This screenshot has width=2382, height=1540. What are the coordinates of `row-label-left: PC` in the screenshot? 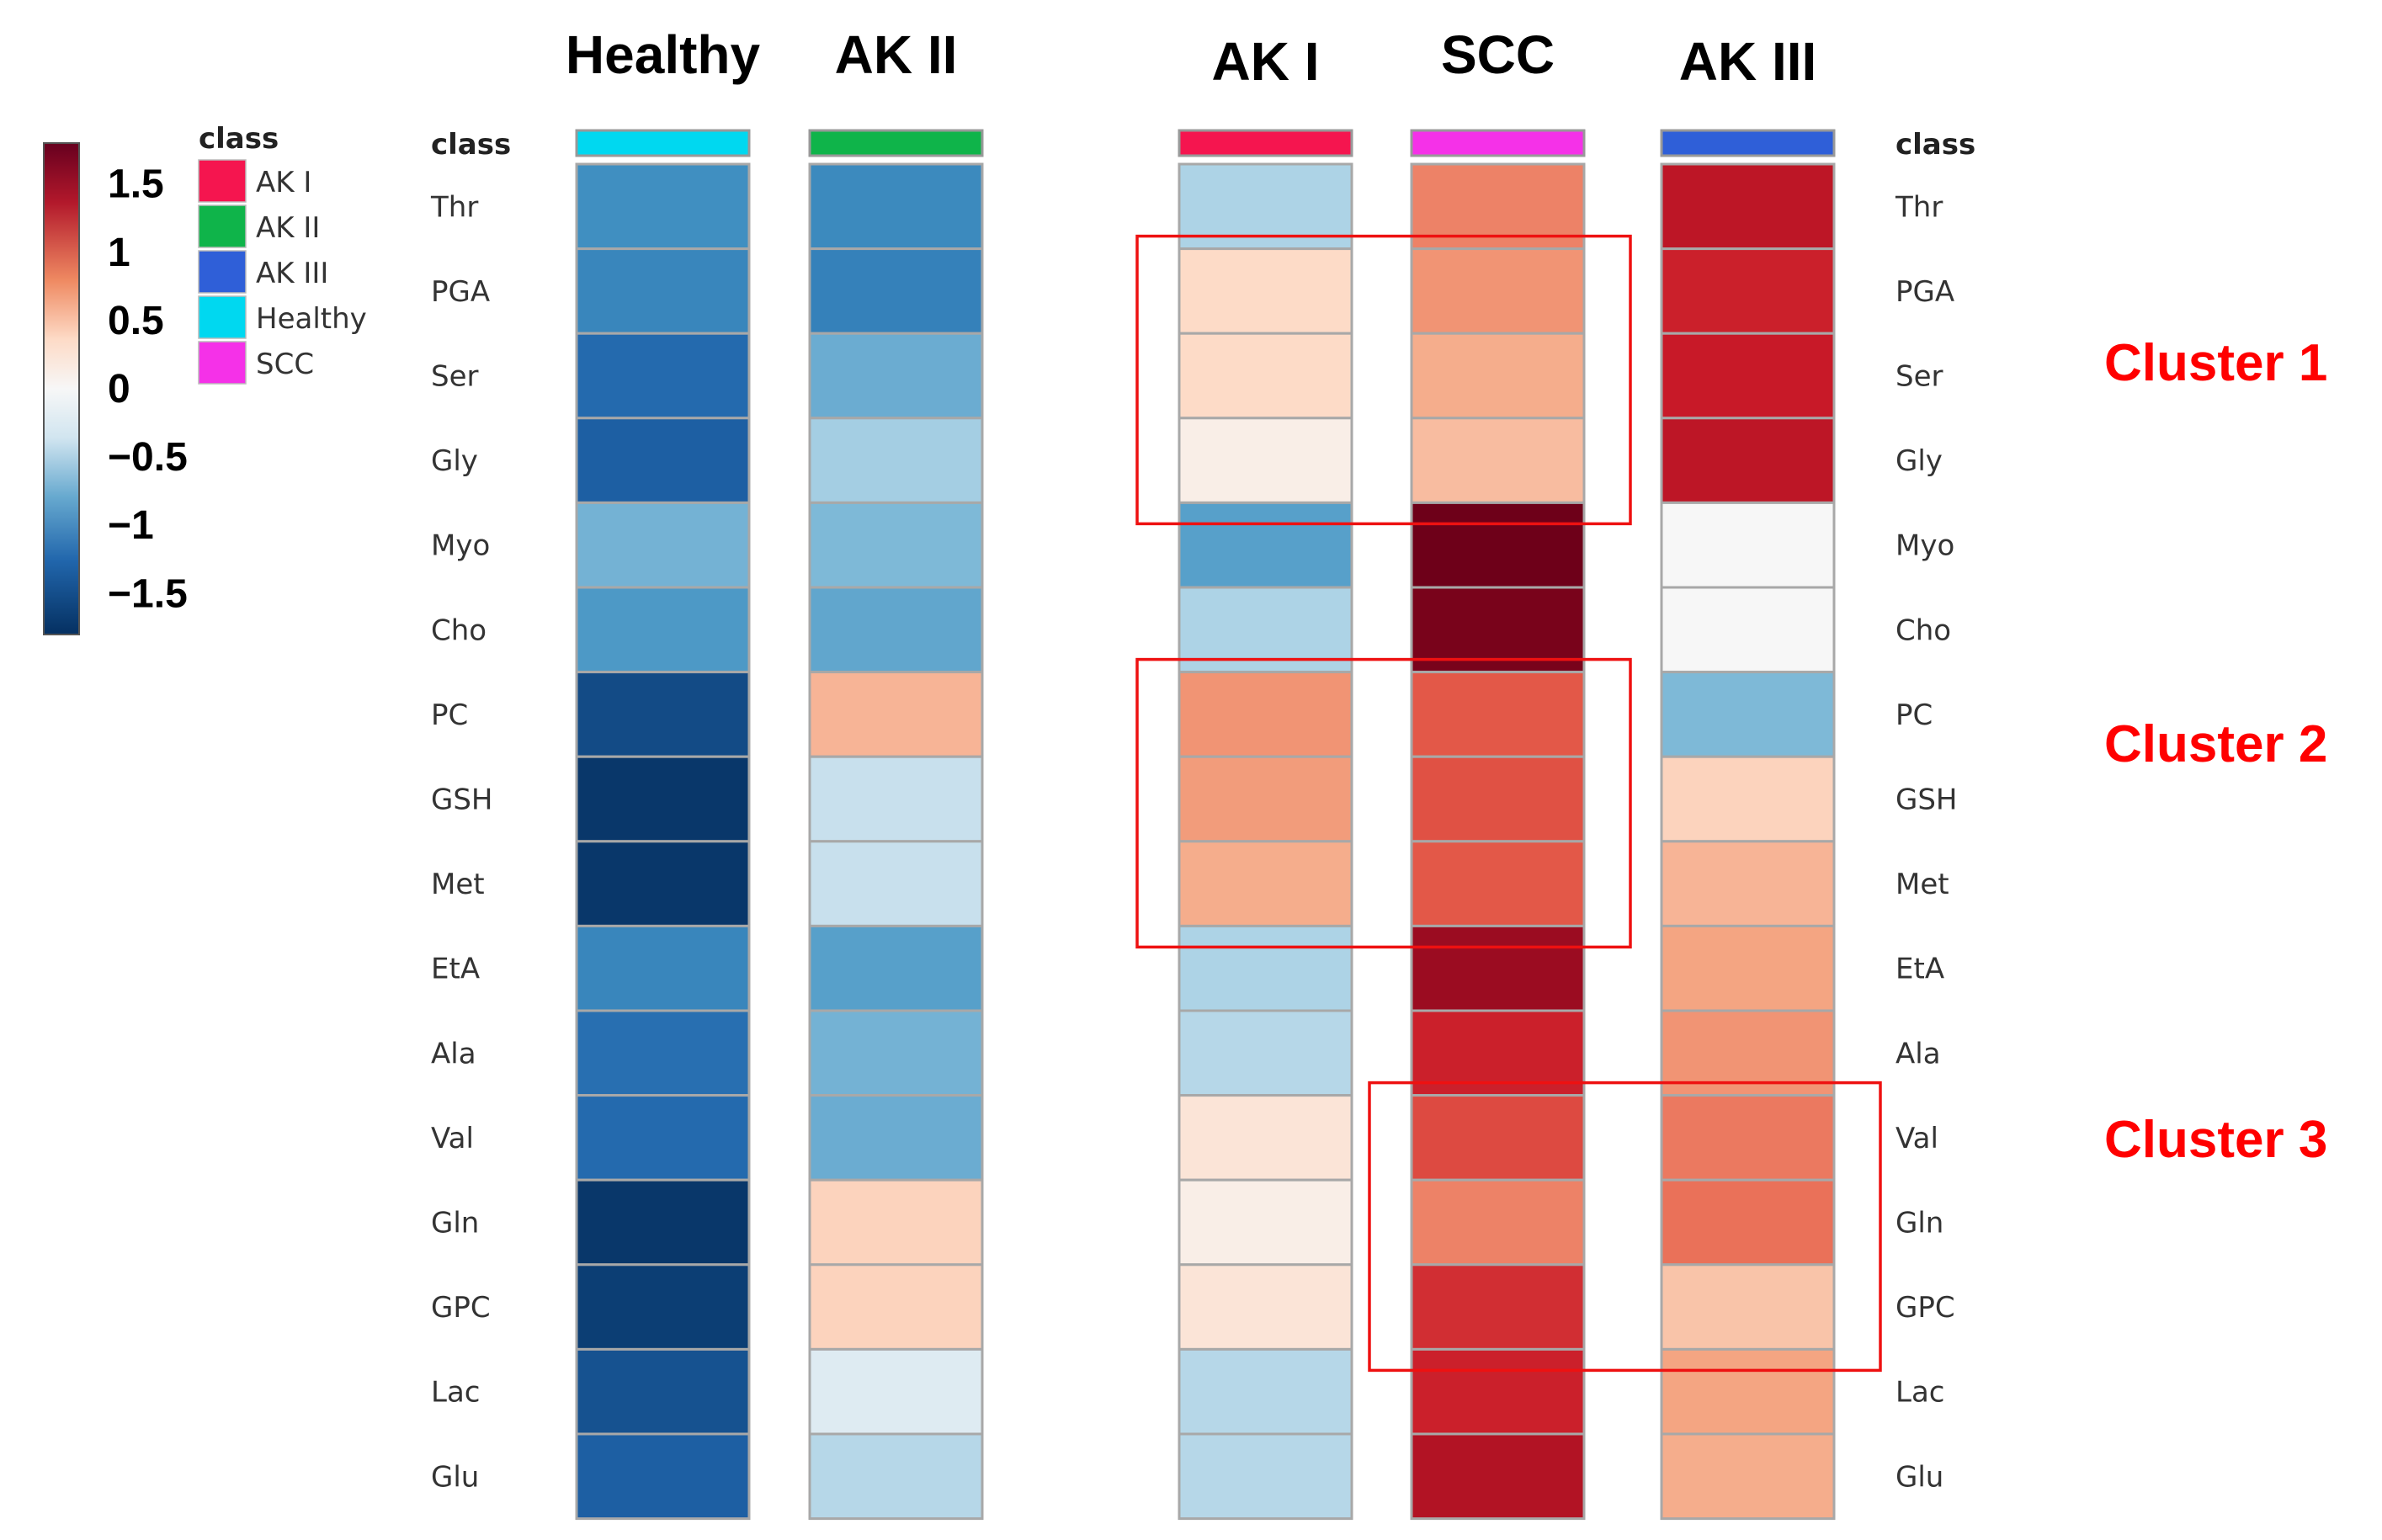 It's located at (449, 715).